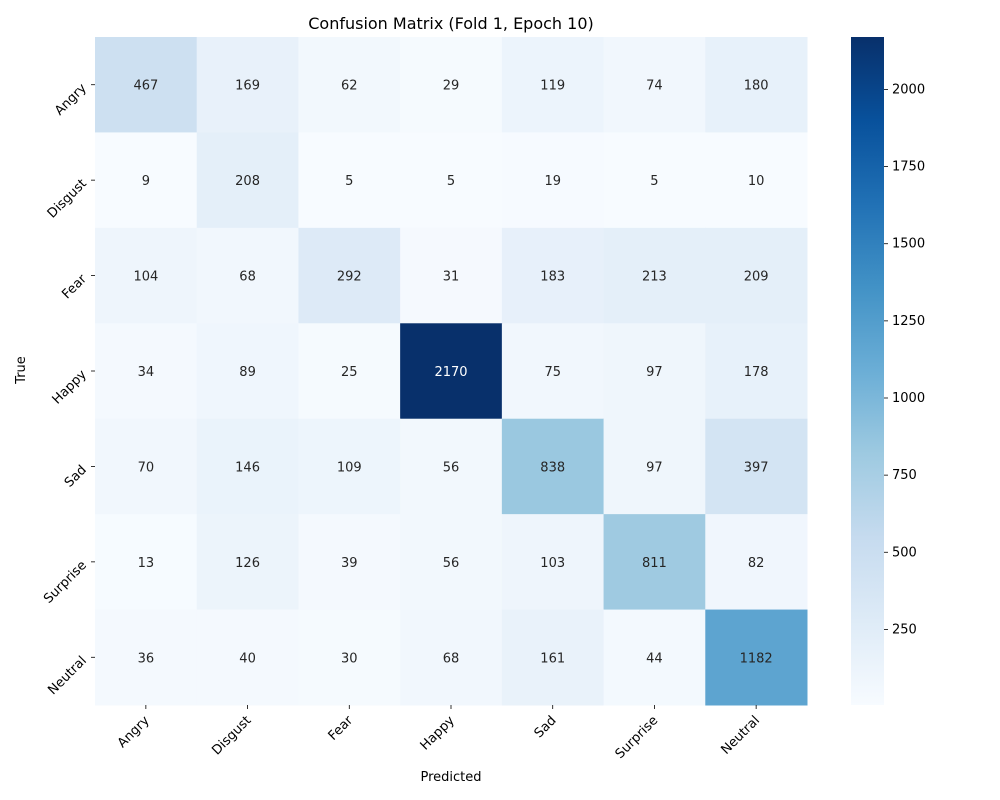 The width and height of the screenshot is (1000, 800). What do you see at coordinates (349, 277) in the screenshot?
I see `cell-value-2-2: 292` at bounding box center [349, 277].